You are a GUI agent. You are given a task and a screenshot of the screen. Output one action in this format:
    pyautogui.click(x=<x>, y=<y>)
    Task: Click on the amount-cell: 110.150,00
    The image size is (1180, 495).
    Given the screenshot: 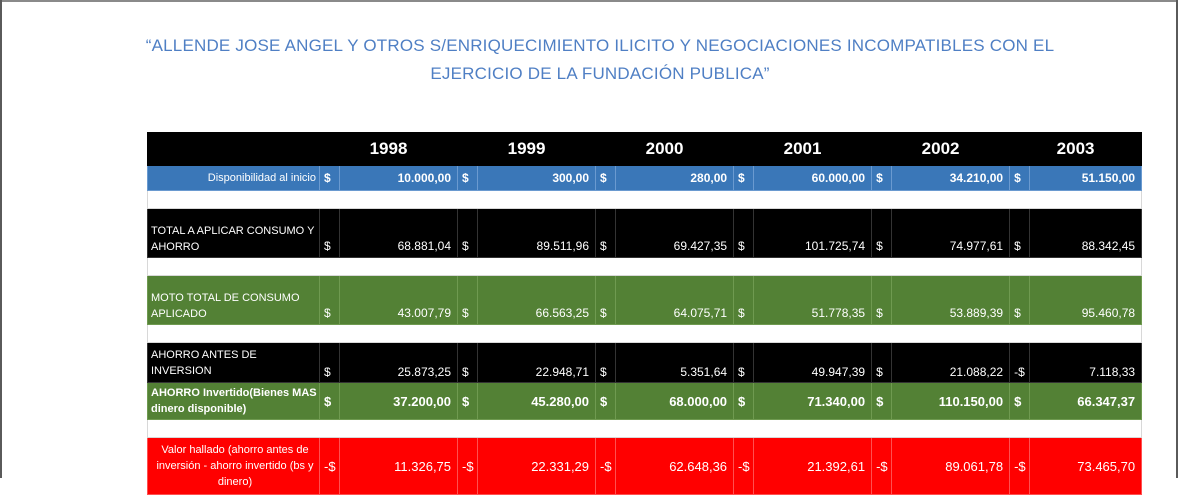 What is the action you would take?
    pyautogui.click(x=951, y=401)
    